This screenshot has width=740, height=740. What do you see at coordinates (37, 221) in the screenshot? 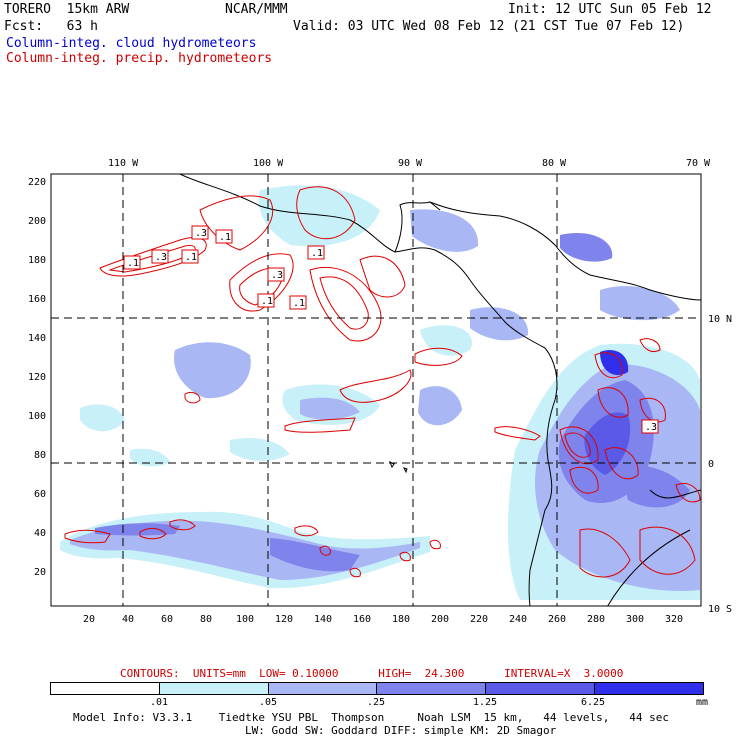
I see `y-tick: 200` at bounding box center [37, 221].